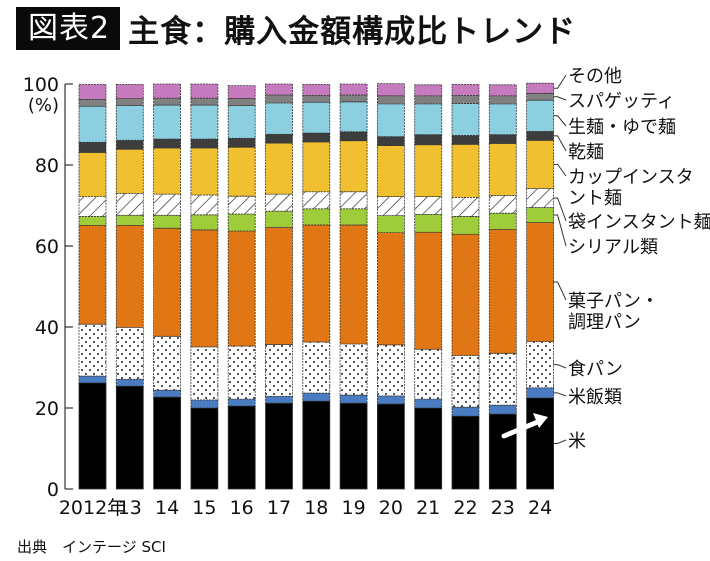 The image size is (710, 561). I want to click on legend-entry: 生麺・ゆで麺, so click(614, 126).